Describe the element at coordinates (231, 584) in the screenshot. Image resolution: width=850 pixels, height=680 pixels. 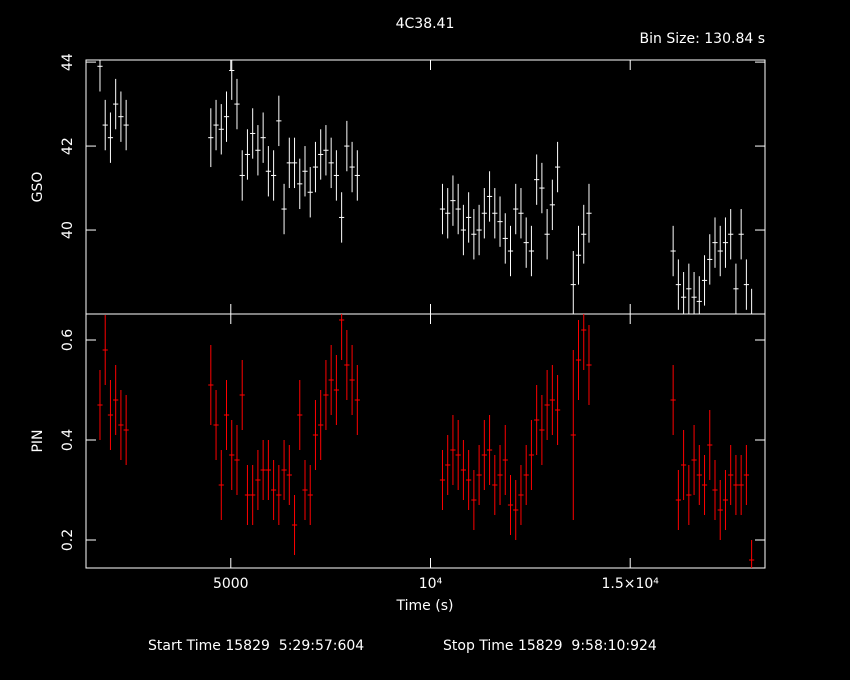
I see `x-tick-label: 5000` at that location.